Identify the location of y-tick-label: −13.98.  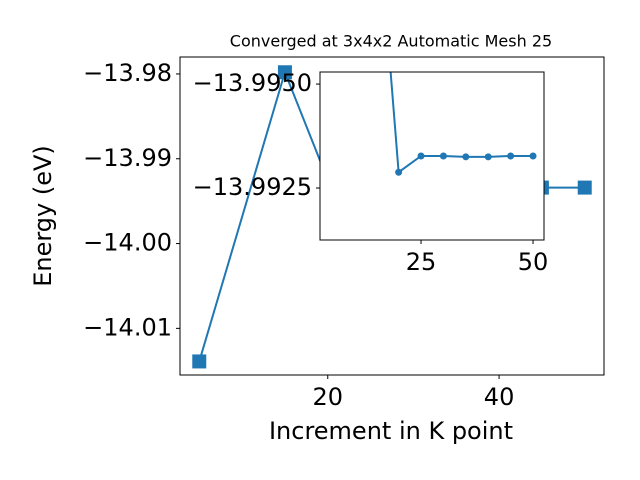
(127, 73).